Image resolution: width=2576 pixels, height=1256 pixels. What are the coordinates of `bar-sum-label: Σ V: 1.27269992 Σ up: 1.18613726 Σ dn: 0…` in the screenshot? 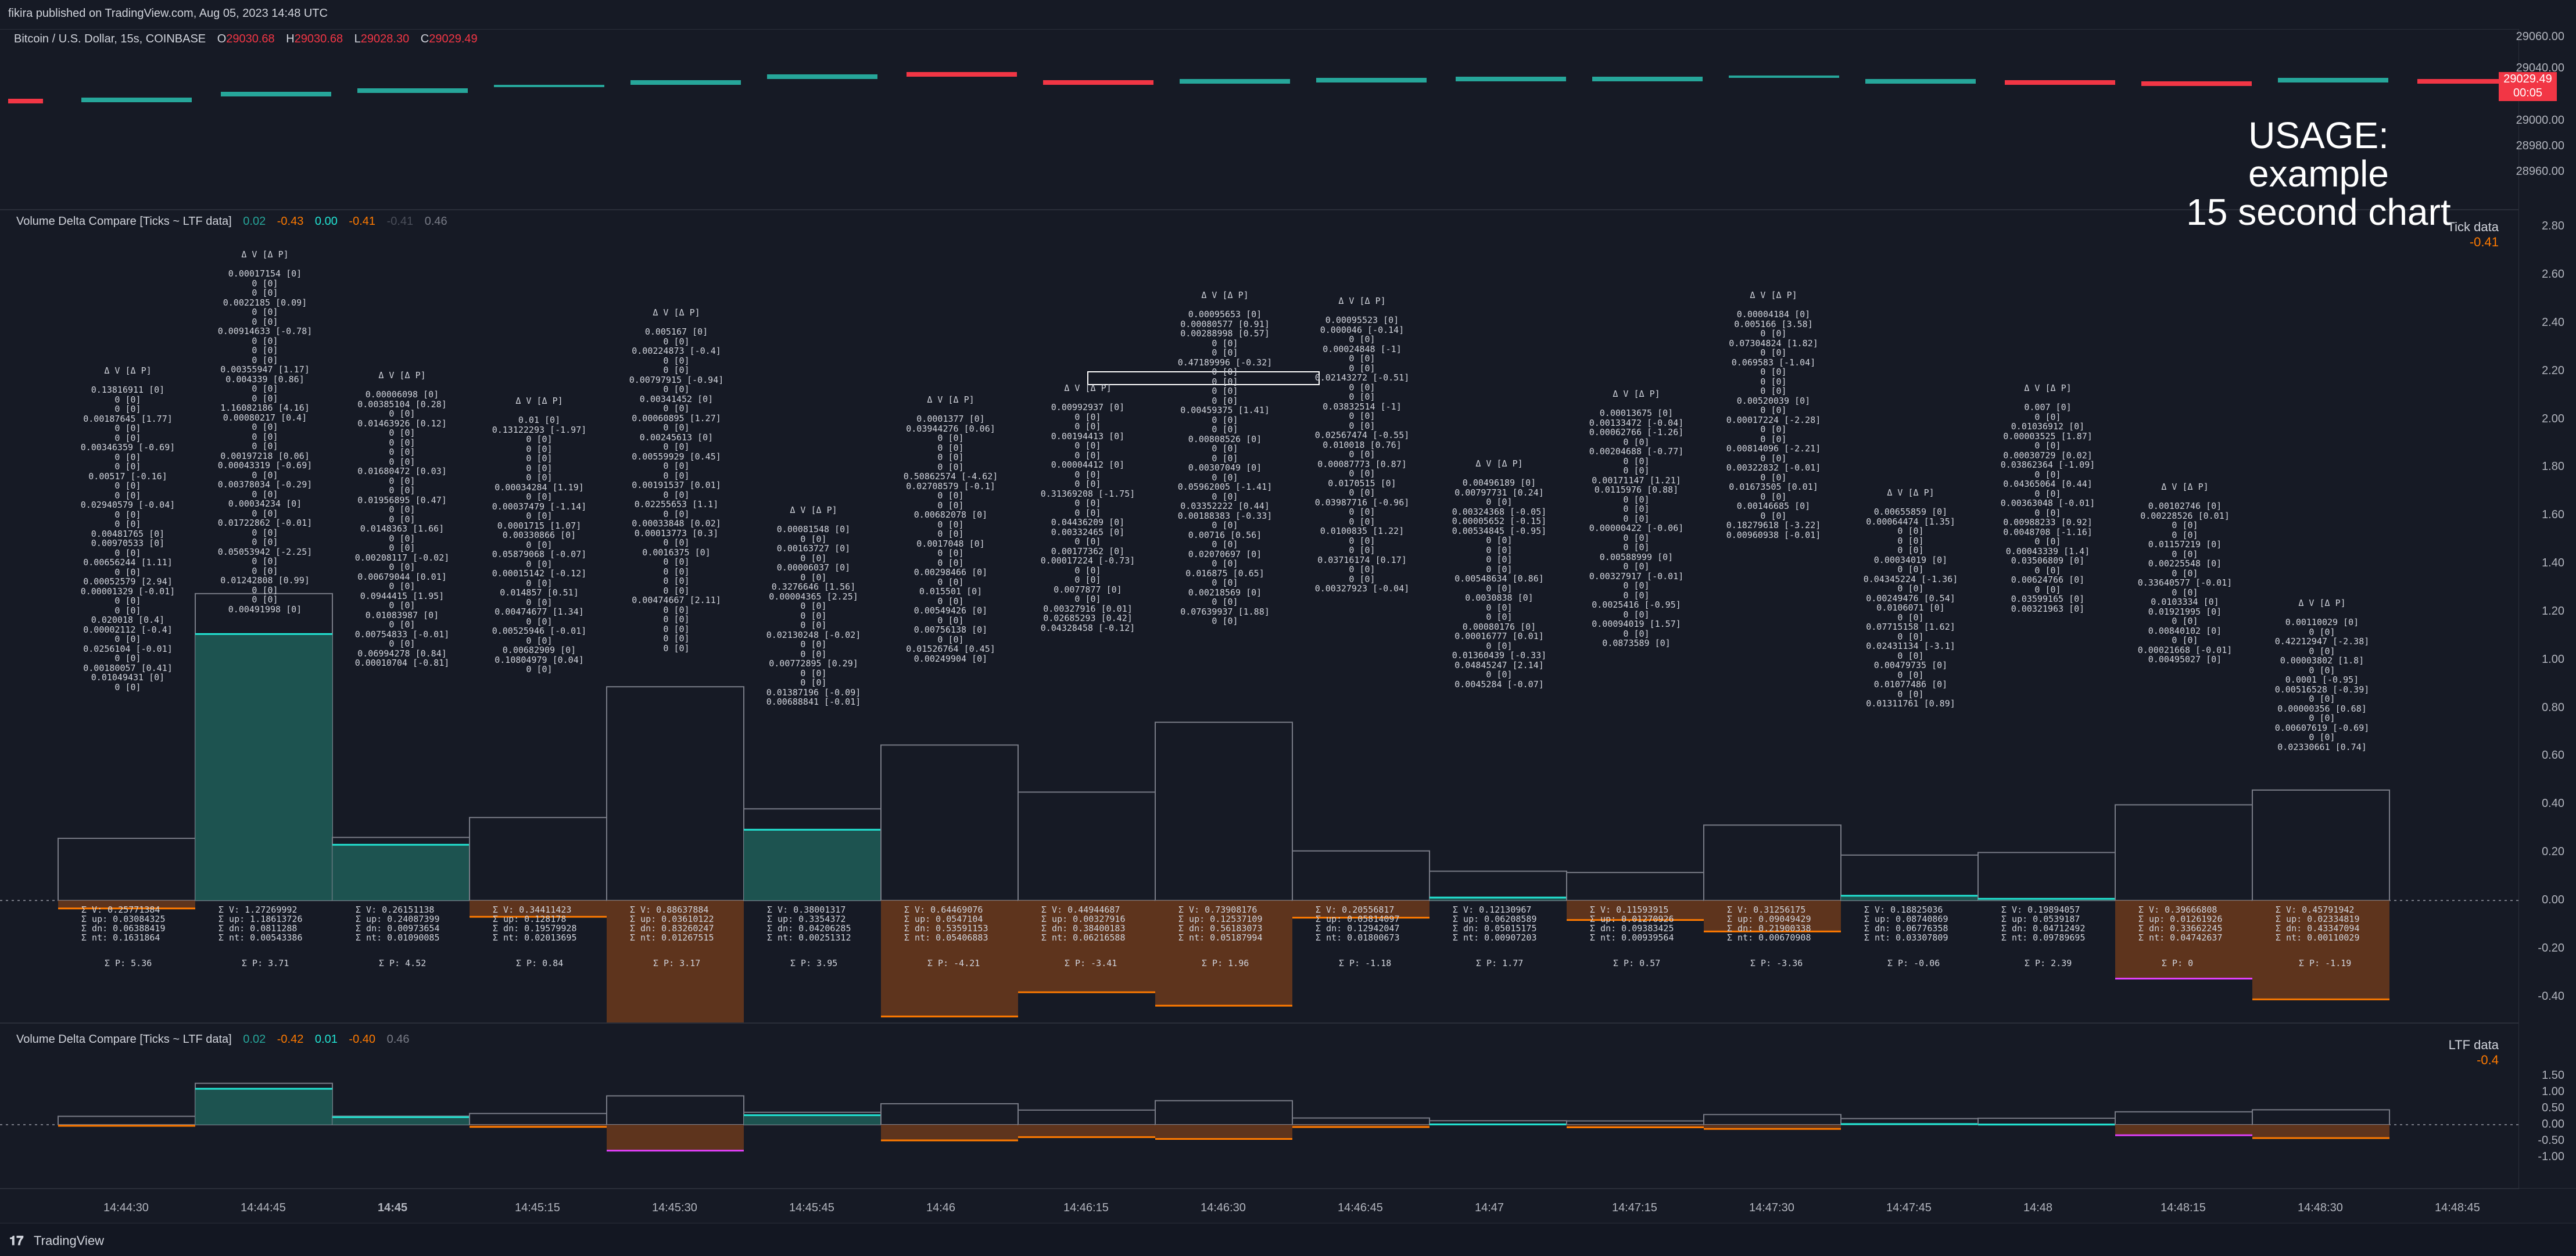 It's located at (260, 924).